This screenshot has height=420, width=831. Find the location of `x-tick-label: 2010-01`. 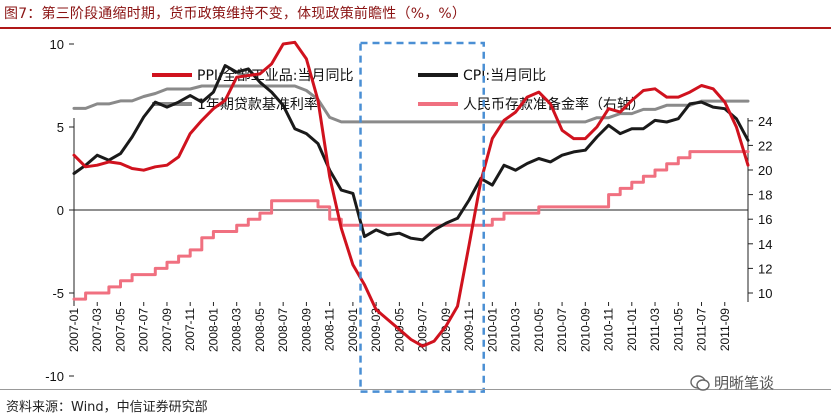

x-tick-label: 2010-01 is located at coordinates (492, 330).